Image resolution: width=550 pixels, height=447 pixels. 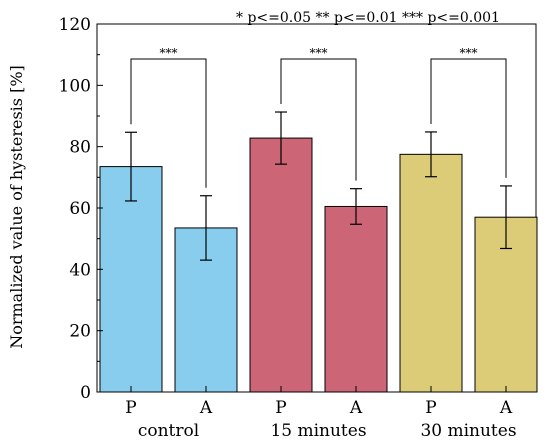 What do you see at coordinates (80, 270) in the screenshot?
I see `y-tick-label: 40` at bounding box center [80, 270].